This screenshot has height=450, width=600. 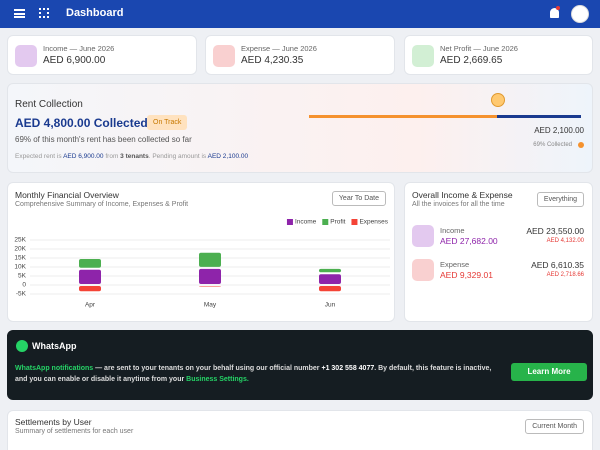 I want to click on learn-more-button: Learn More, so click(x=549, y=372).